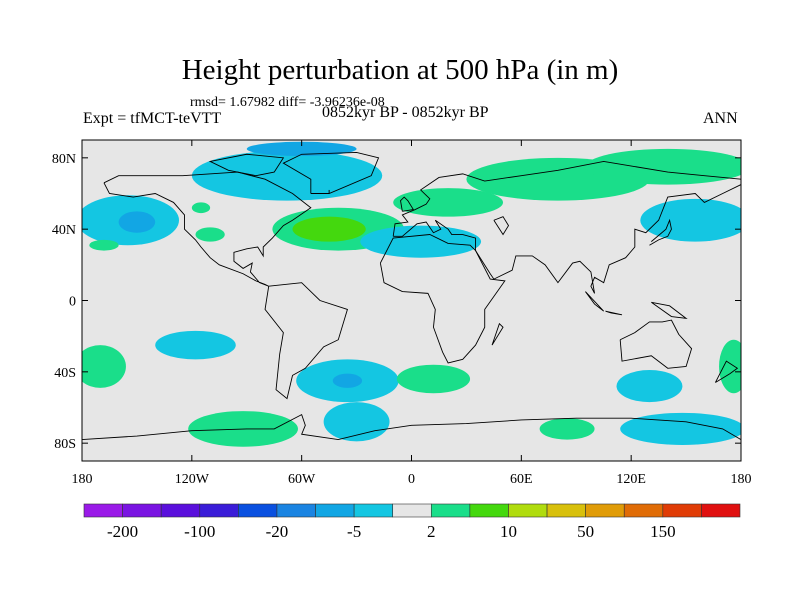 Image resolution: width=800 pixels, height=600 pixels. Describe the element at coordinates (412, 522) in the screenshot. I see `colorbar: -200 -100 -20 -5 2 10 50 150` at that location.